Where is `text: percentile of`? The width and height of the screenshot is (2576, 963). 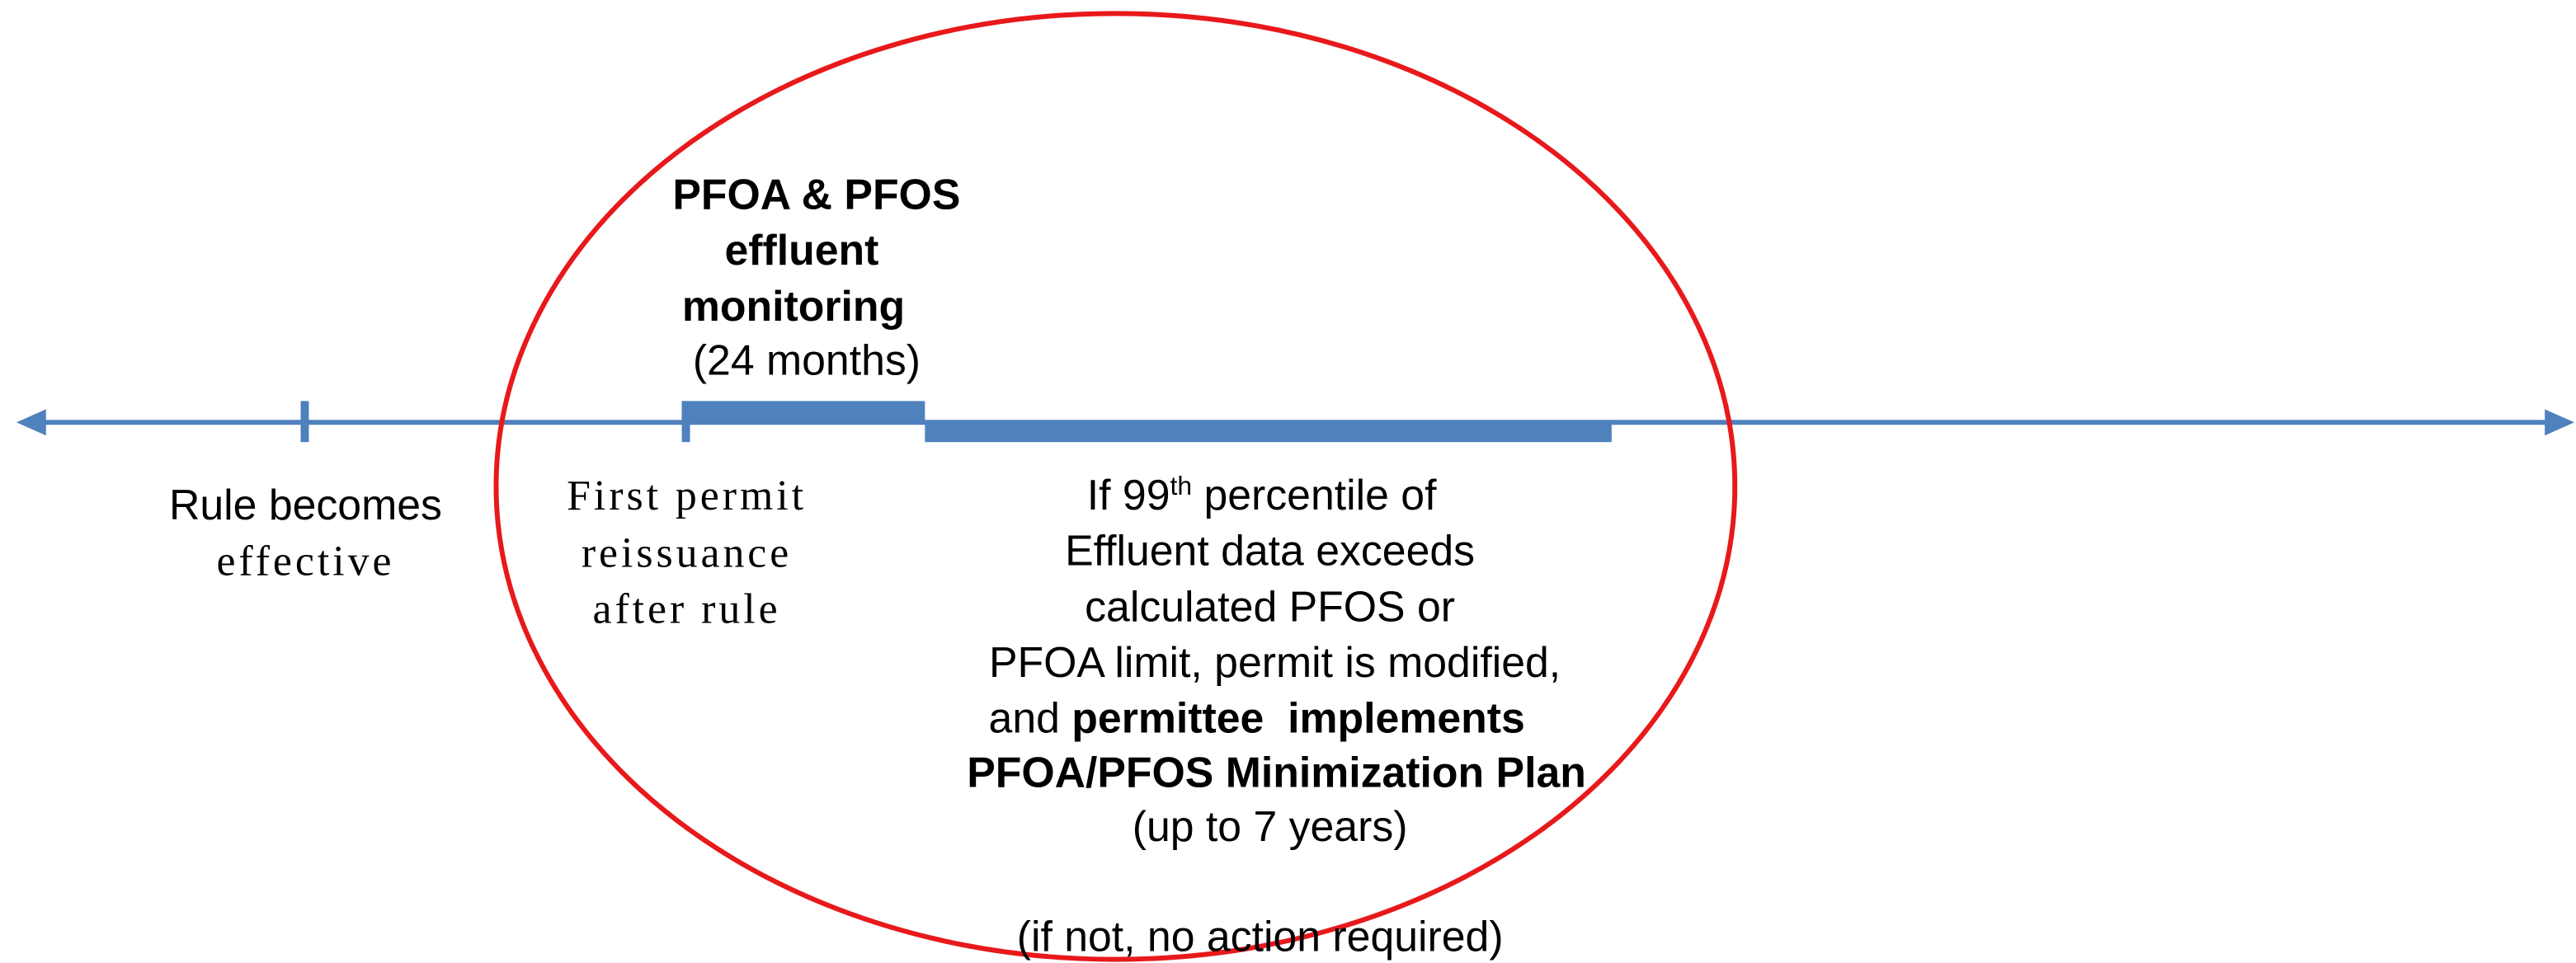
text: percentile of is located at coordinates (1314, 495).